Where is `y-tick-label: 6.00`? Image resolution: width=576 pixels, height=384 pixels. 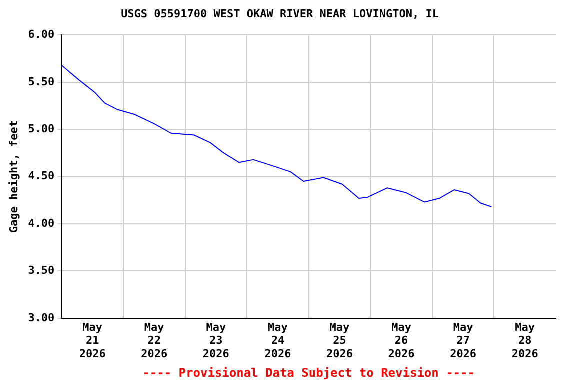 y-tick-label: 6.00 is located at coordinates (41, 35).